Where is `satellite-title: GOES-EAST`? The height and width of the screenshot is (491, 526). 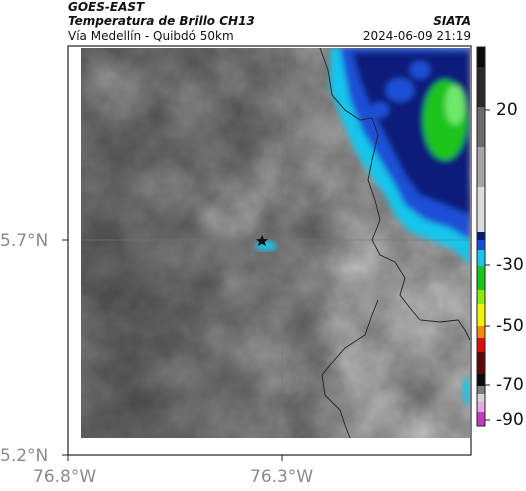 satellite-title: GOES-EAST is located at coordinates (106, 7).